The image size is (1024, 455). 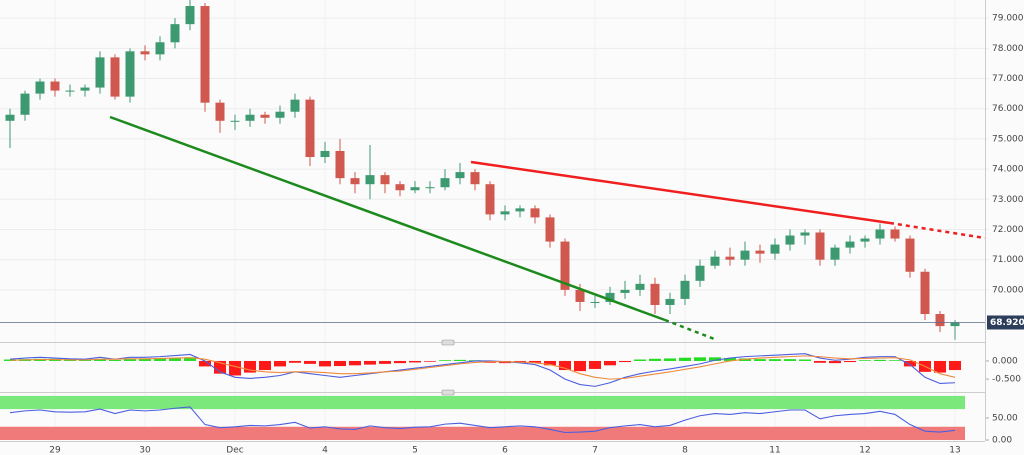 What do you see at coordinates (1008, 200) in the screenshot?
I see `y-tick-label: 73.000` at bounding box center [1008, 200].